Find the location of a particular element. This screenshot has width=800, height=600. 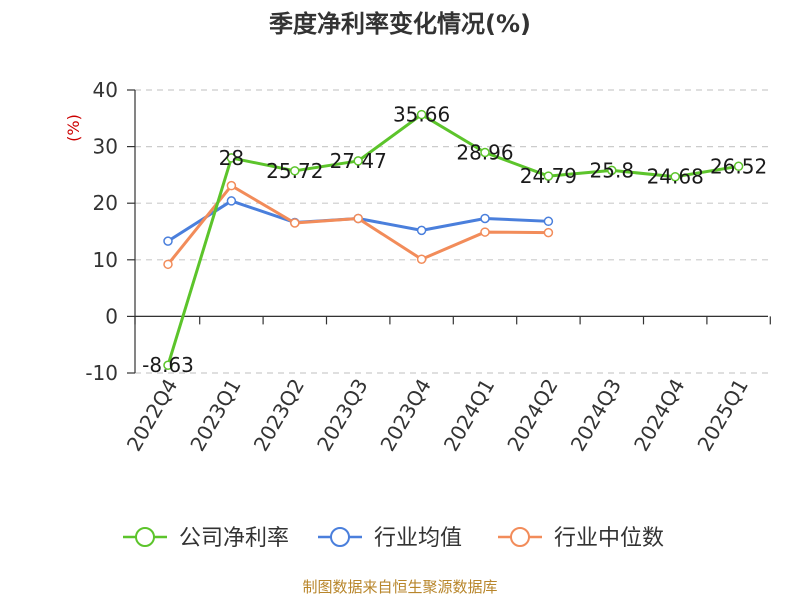

data-label: 26.52 is located at coordinates (738, 166).